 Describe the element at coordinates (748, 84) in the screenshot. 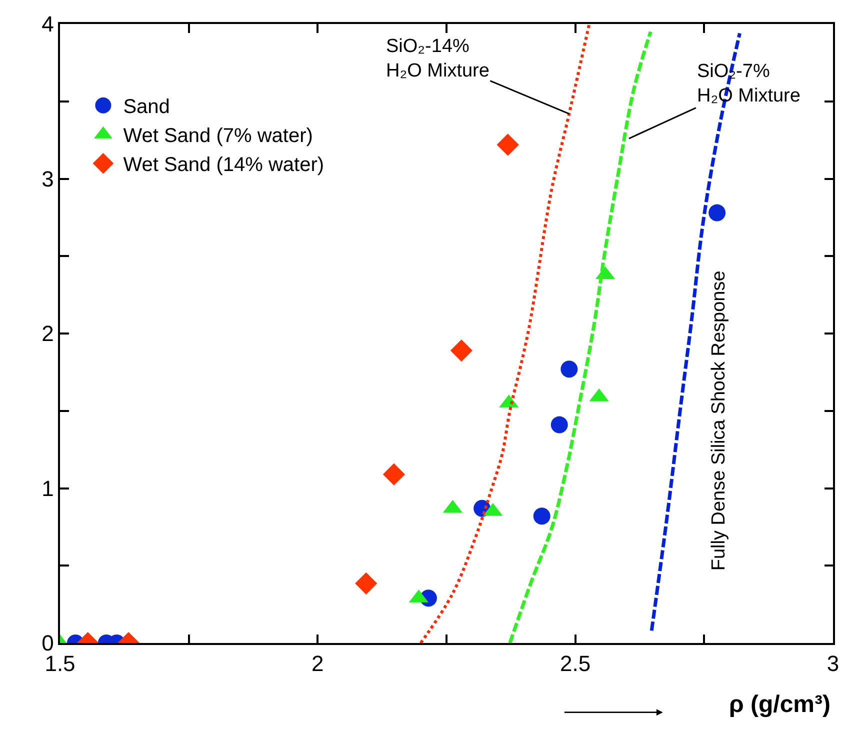

I see `annotation: SiO₂-7% H₂O Mixture` at that location.